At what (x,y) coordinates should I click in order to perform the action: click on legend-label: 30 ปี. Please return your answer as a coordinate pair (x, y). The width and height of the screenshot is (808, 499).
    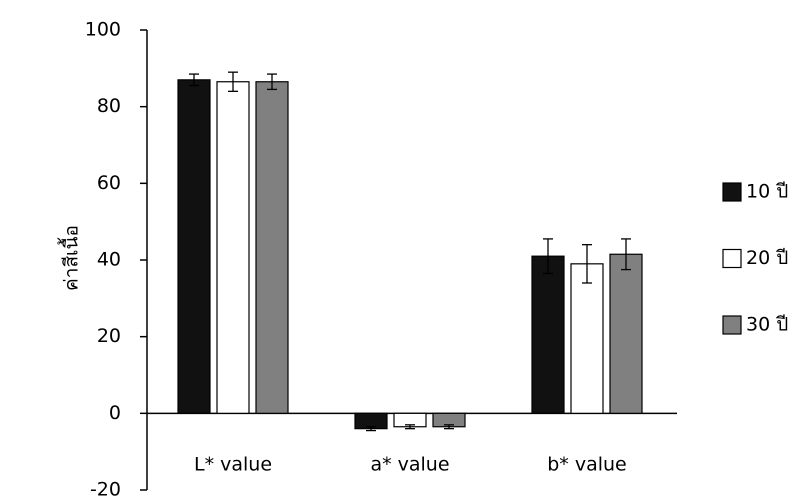
    Looking at the image, I should click on (767, 325).